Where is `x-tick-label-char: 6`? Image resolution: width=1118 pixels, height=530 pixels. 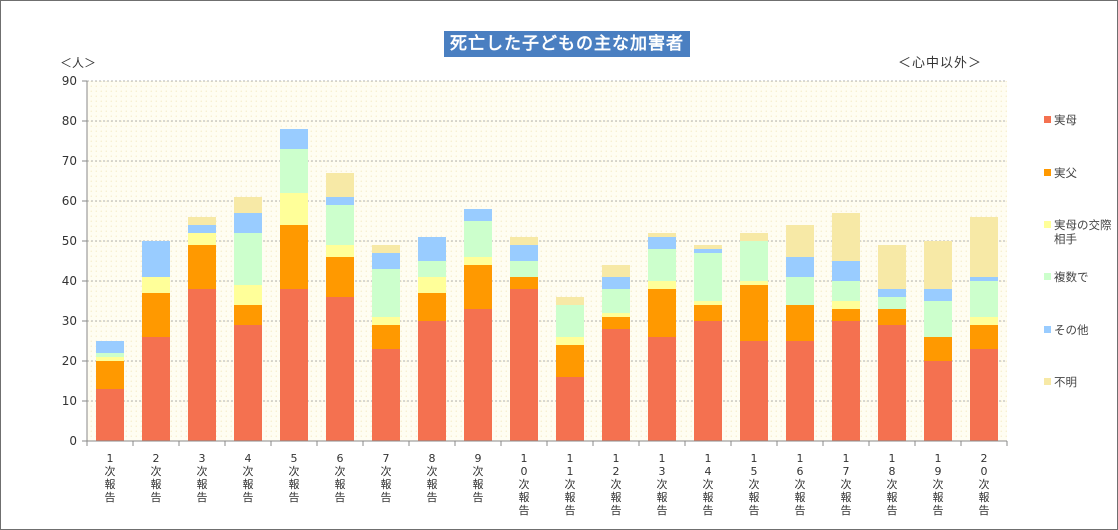
x-tick-label-char: 6 is located at coordinates (340, 458).